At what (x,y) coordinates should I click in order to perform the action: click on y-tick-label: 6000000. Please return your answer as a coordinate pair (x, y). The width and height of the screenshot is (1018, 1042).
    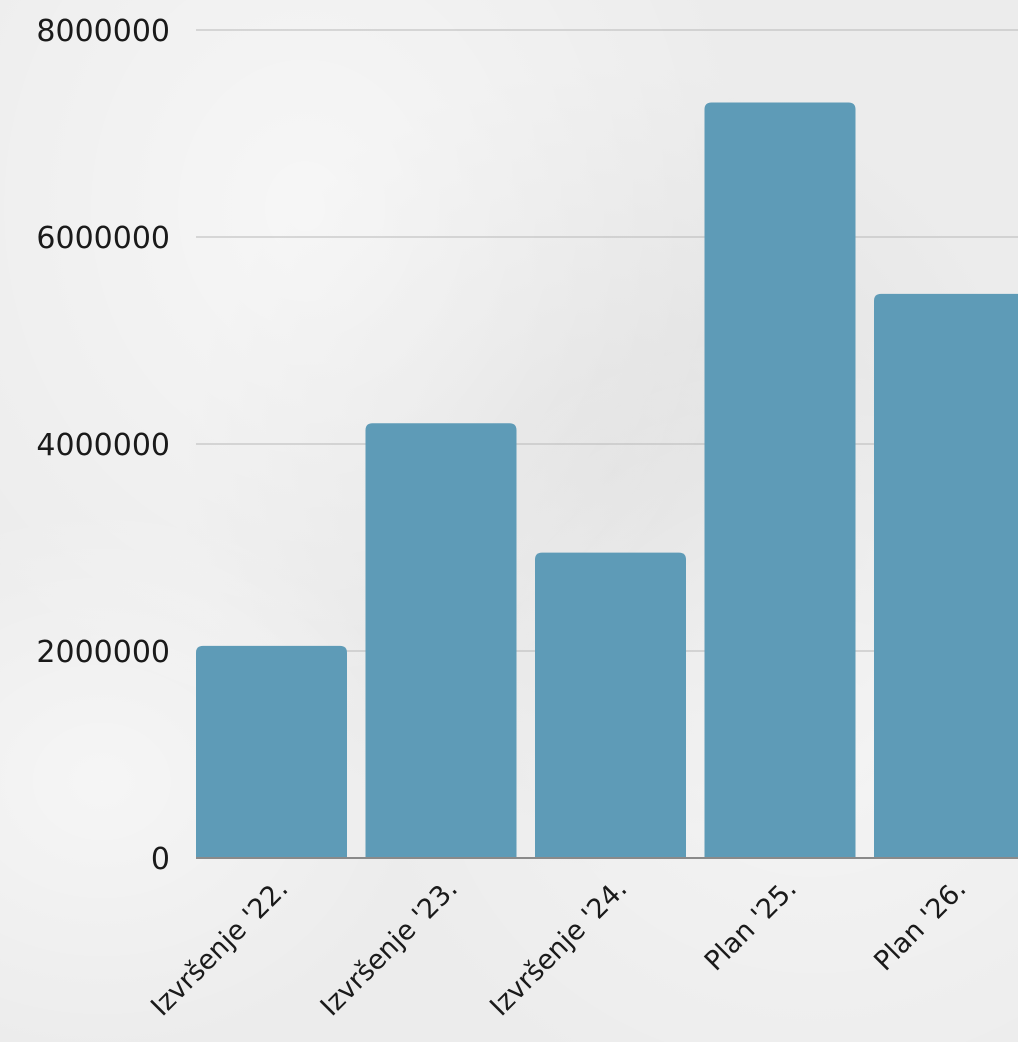
    Looking at the image, I should click on (103, 238).